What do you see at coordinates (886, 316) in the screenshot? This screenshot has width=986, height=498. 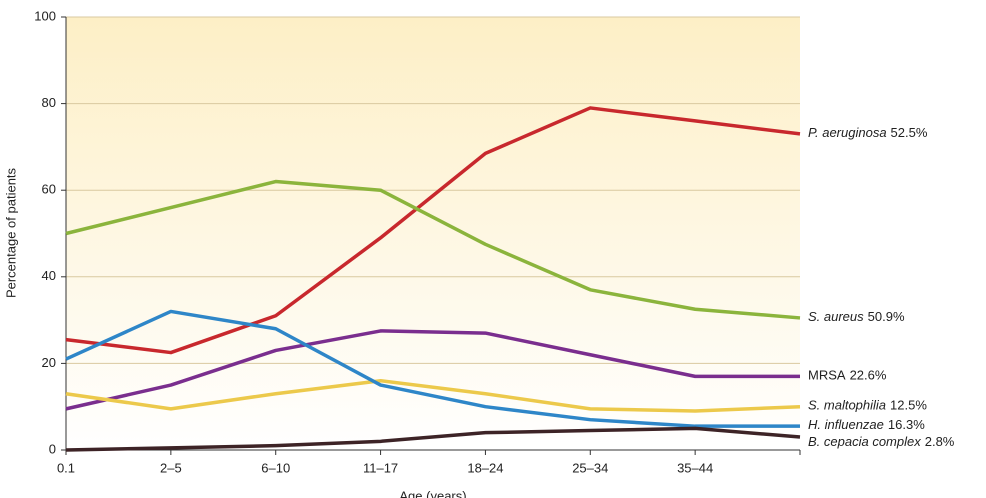 I see `series-total: 50.9%` at bounding box center [886, 316].